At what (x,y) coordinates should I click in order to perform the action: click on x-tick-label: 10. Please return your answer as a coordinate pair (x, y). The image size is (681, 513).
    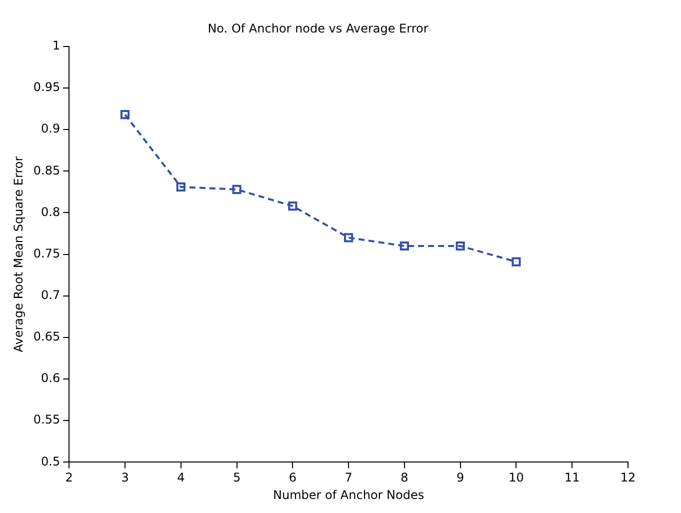
    Looking at the image, I should click on (516, 477).